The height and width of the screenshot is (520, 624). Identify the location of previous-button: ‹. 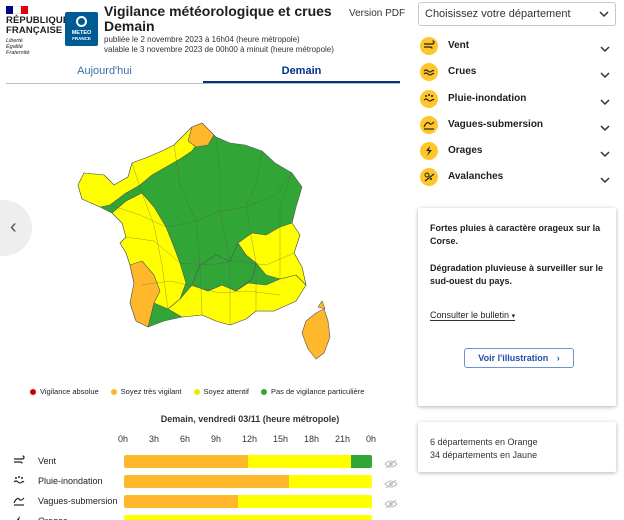
(16, 228).